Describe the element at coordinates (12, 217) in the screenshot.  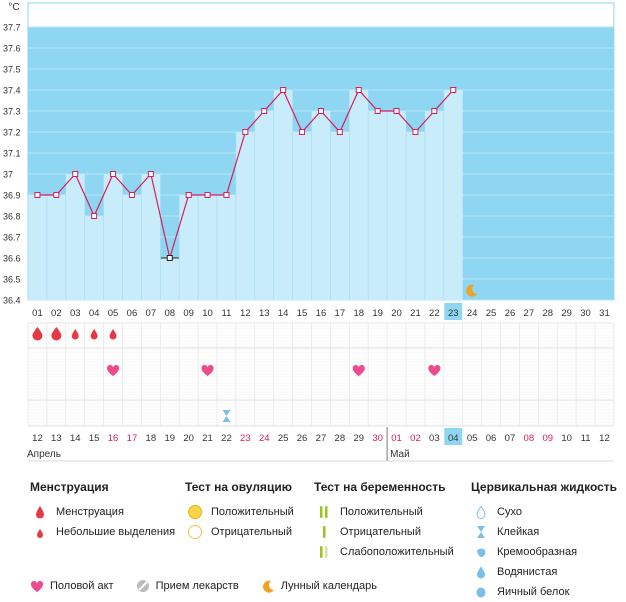
I see `y-tick-label: 36.8` at that location.